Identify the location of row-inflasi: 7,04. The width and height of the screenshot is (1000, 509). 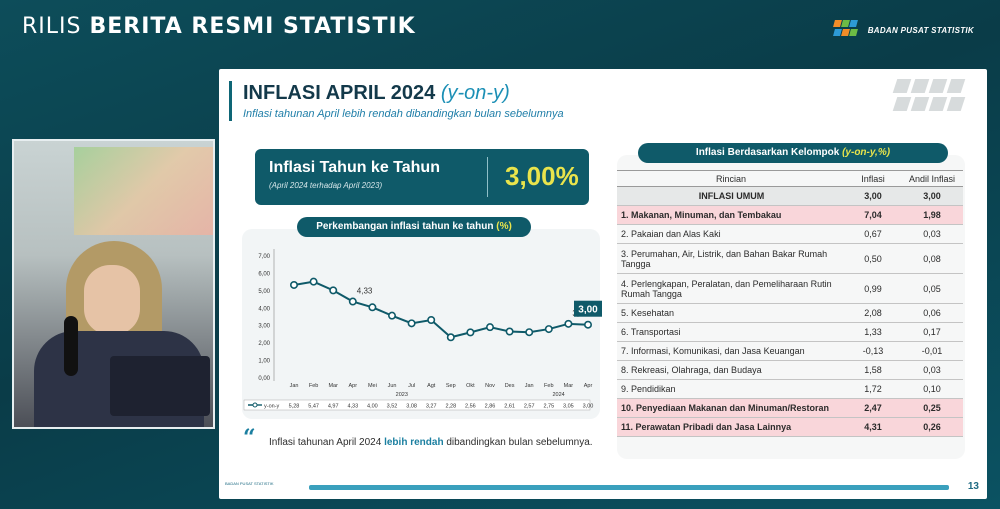
(873, 215).